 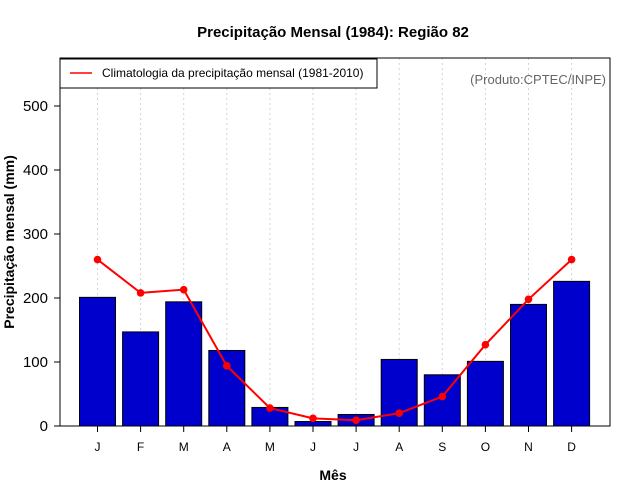 I want to click on legend-box, so click(x=218, y=73).